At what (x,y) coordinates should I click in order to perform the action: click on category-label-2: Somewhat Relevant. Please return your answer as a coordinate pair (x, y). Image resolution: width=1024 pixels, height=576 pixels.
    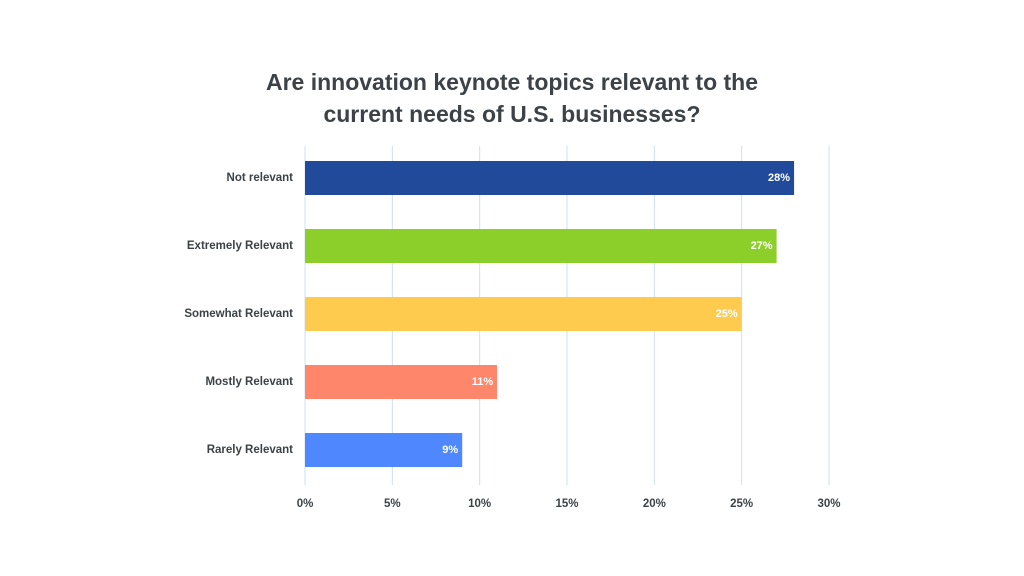
    Looking at the image, I should click on (238, 314).